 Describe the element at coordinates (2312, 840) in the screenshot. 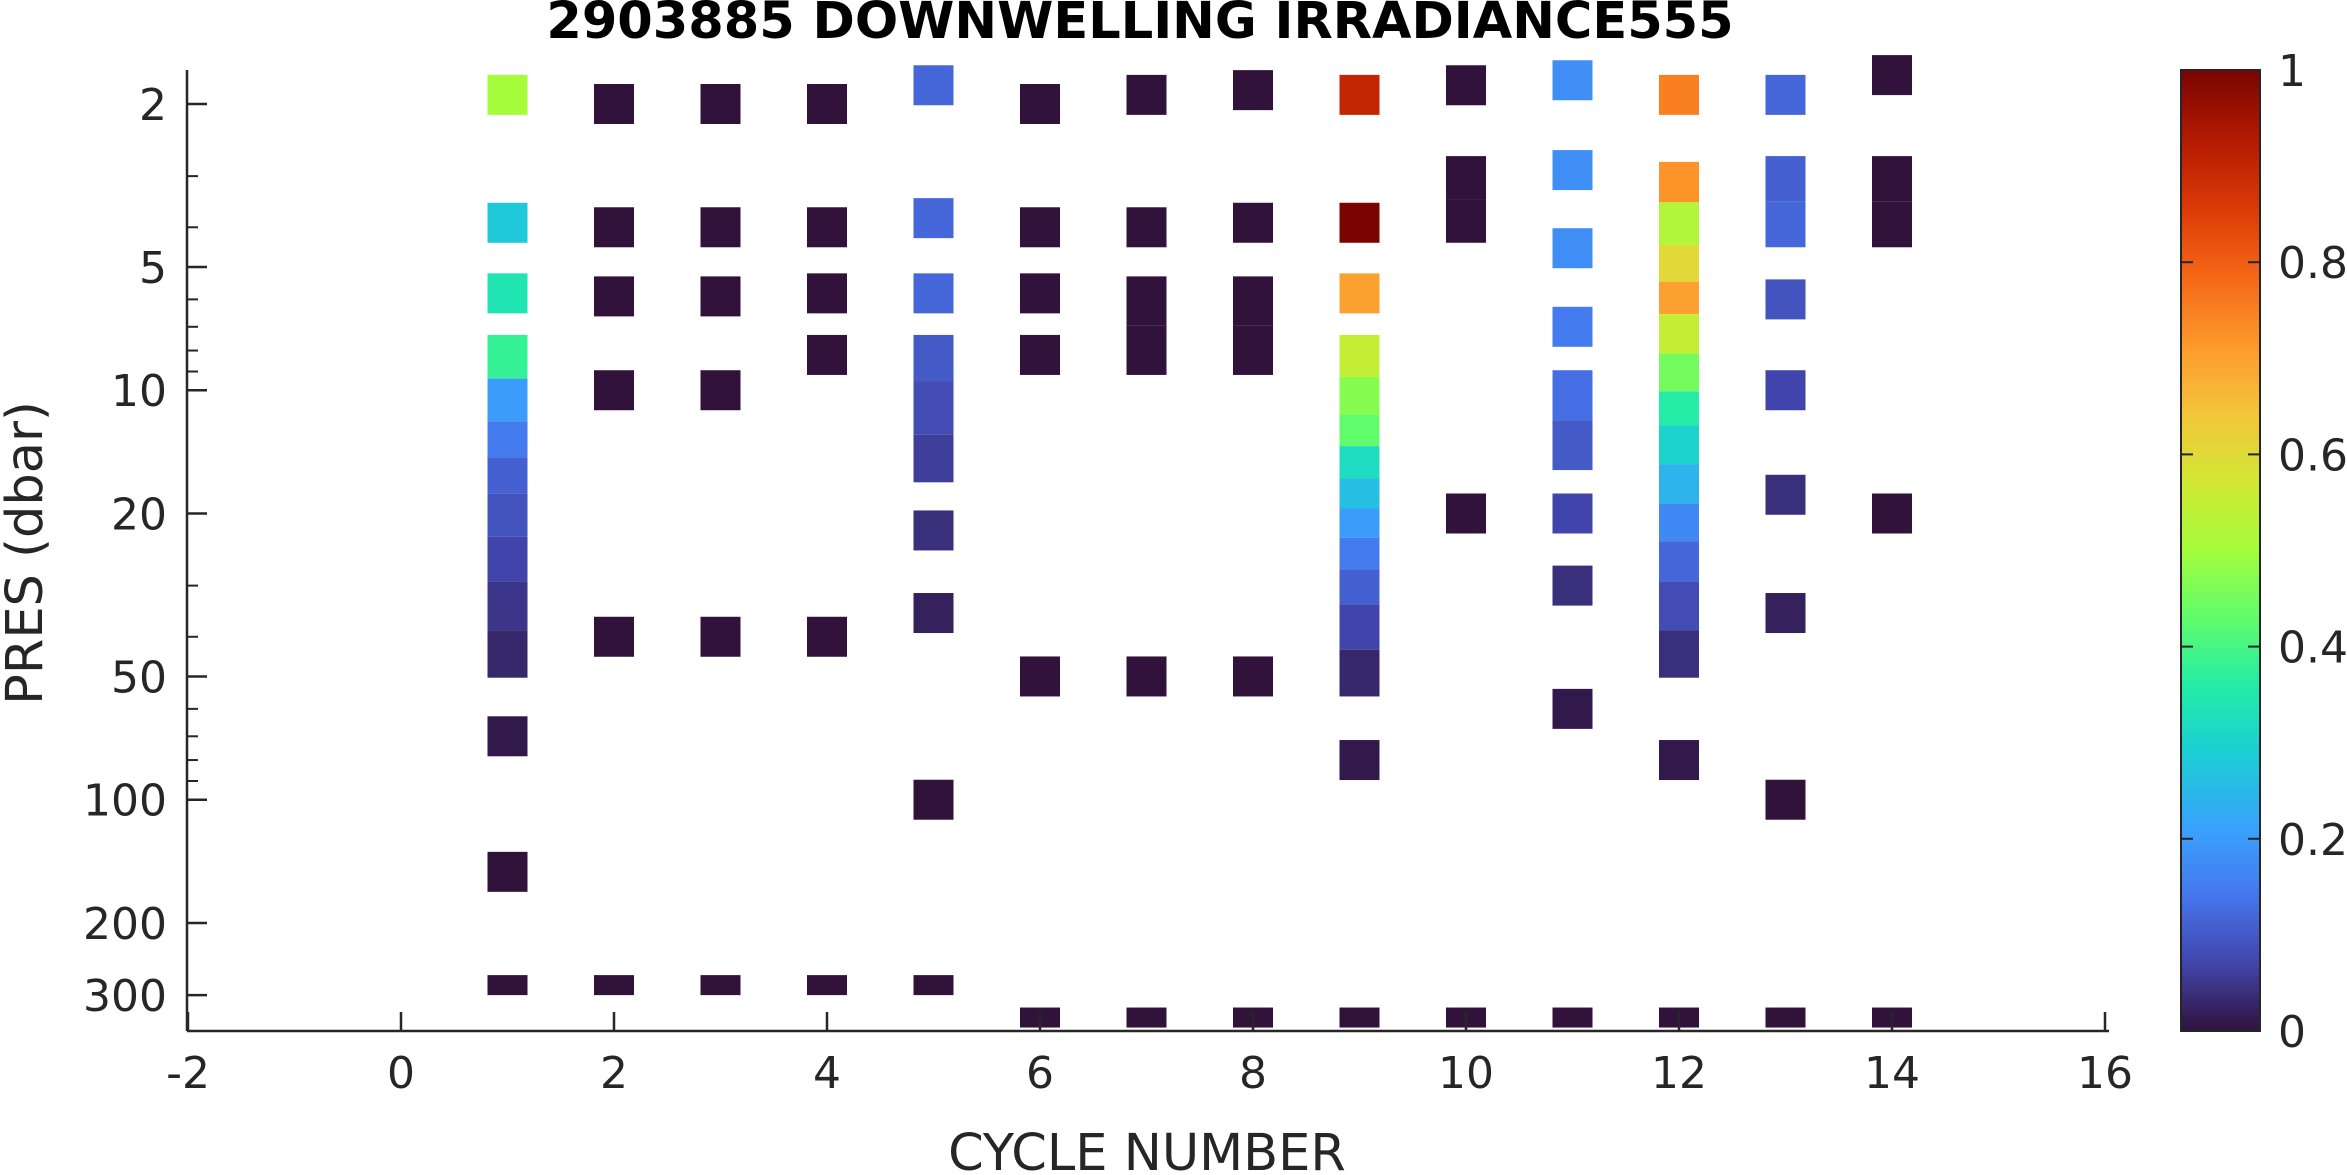

I see `colorbar-tick-label: 0.2` at that location.